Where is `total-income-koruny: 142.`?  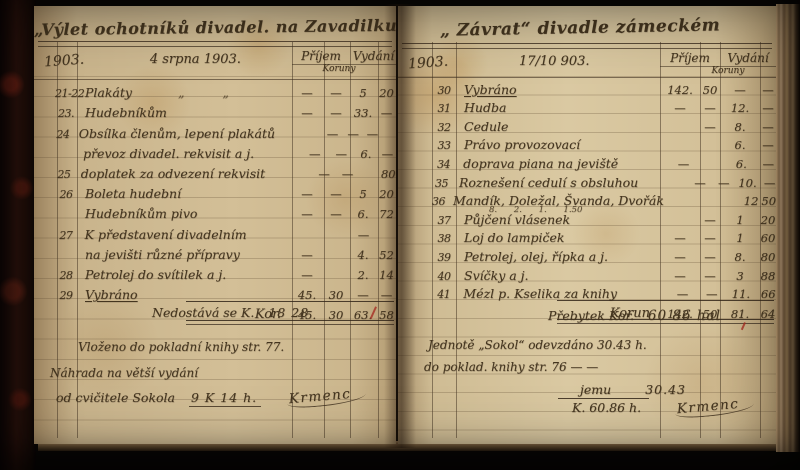 total-income-koruny: 142. is located at coordinates (680, 314).